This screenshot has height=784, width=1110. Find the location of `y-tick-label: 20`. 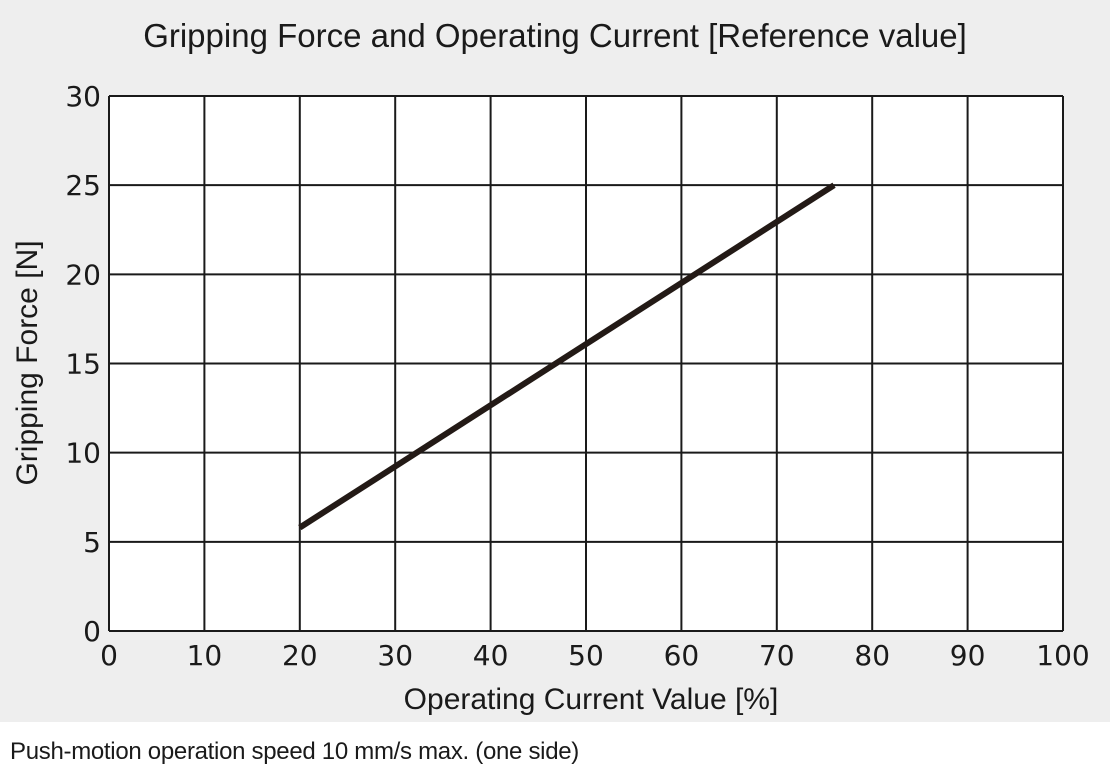

y-tick-label: 20 is located at coordinates (83, 274).